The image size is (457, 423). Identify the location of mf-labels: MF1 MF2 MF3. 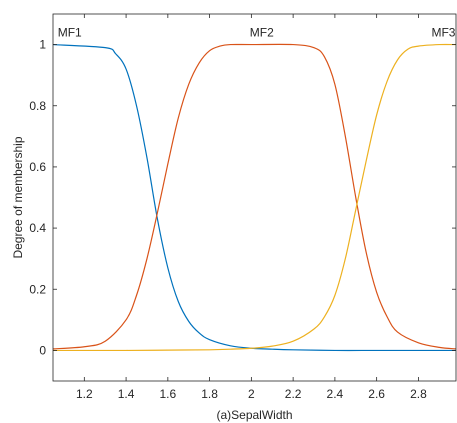
(257, 32).